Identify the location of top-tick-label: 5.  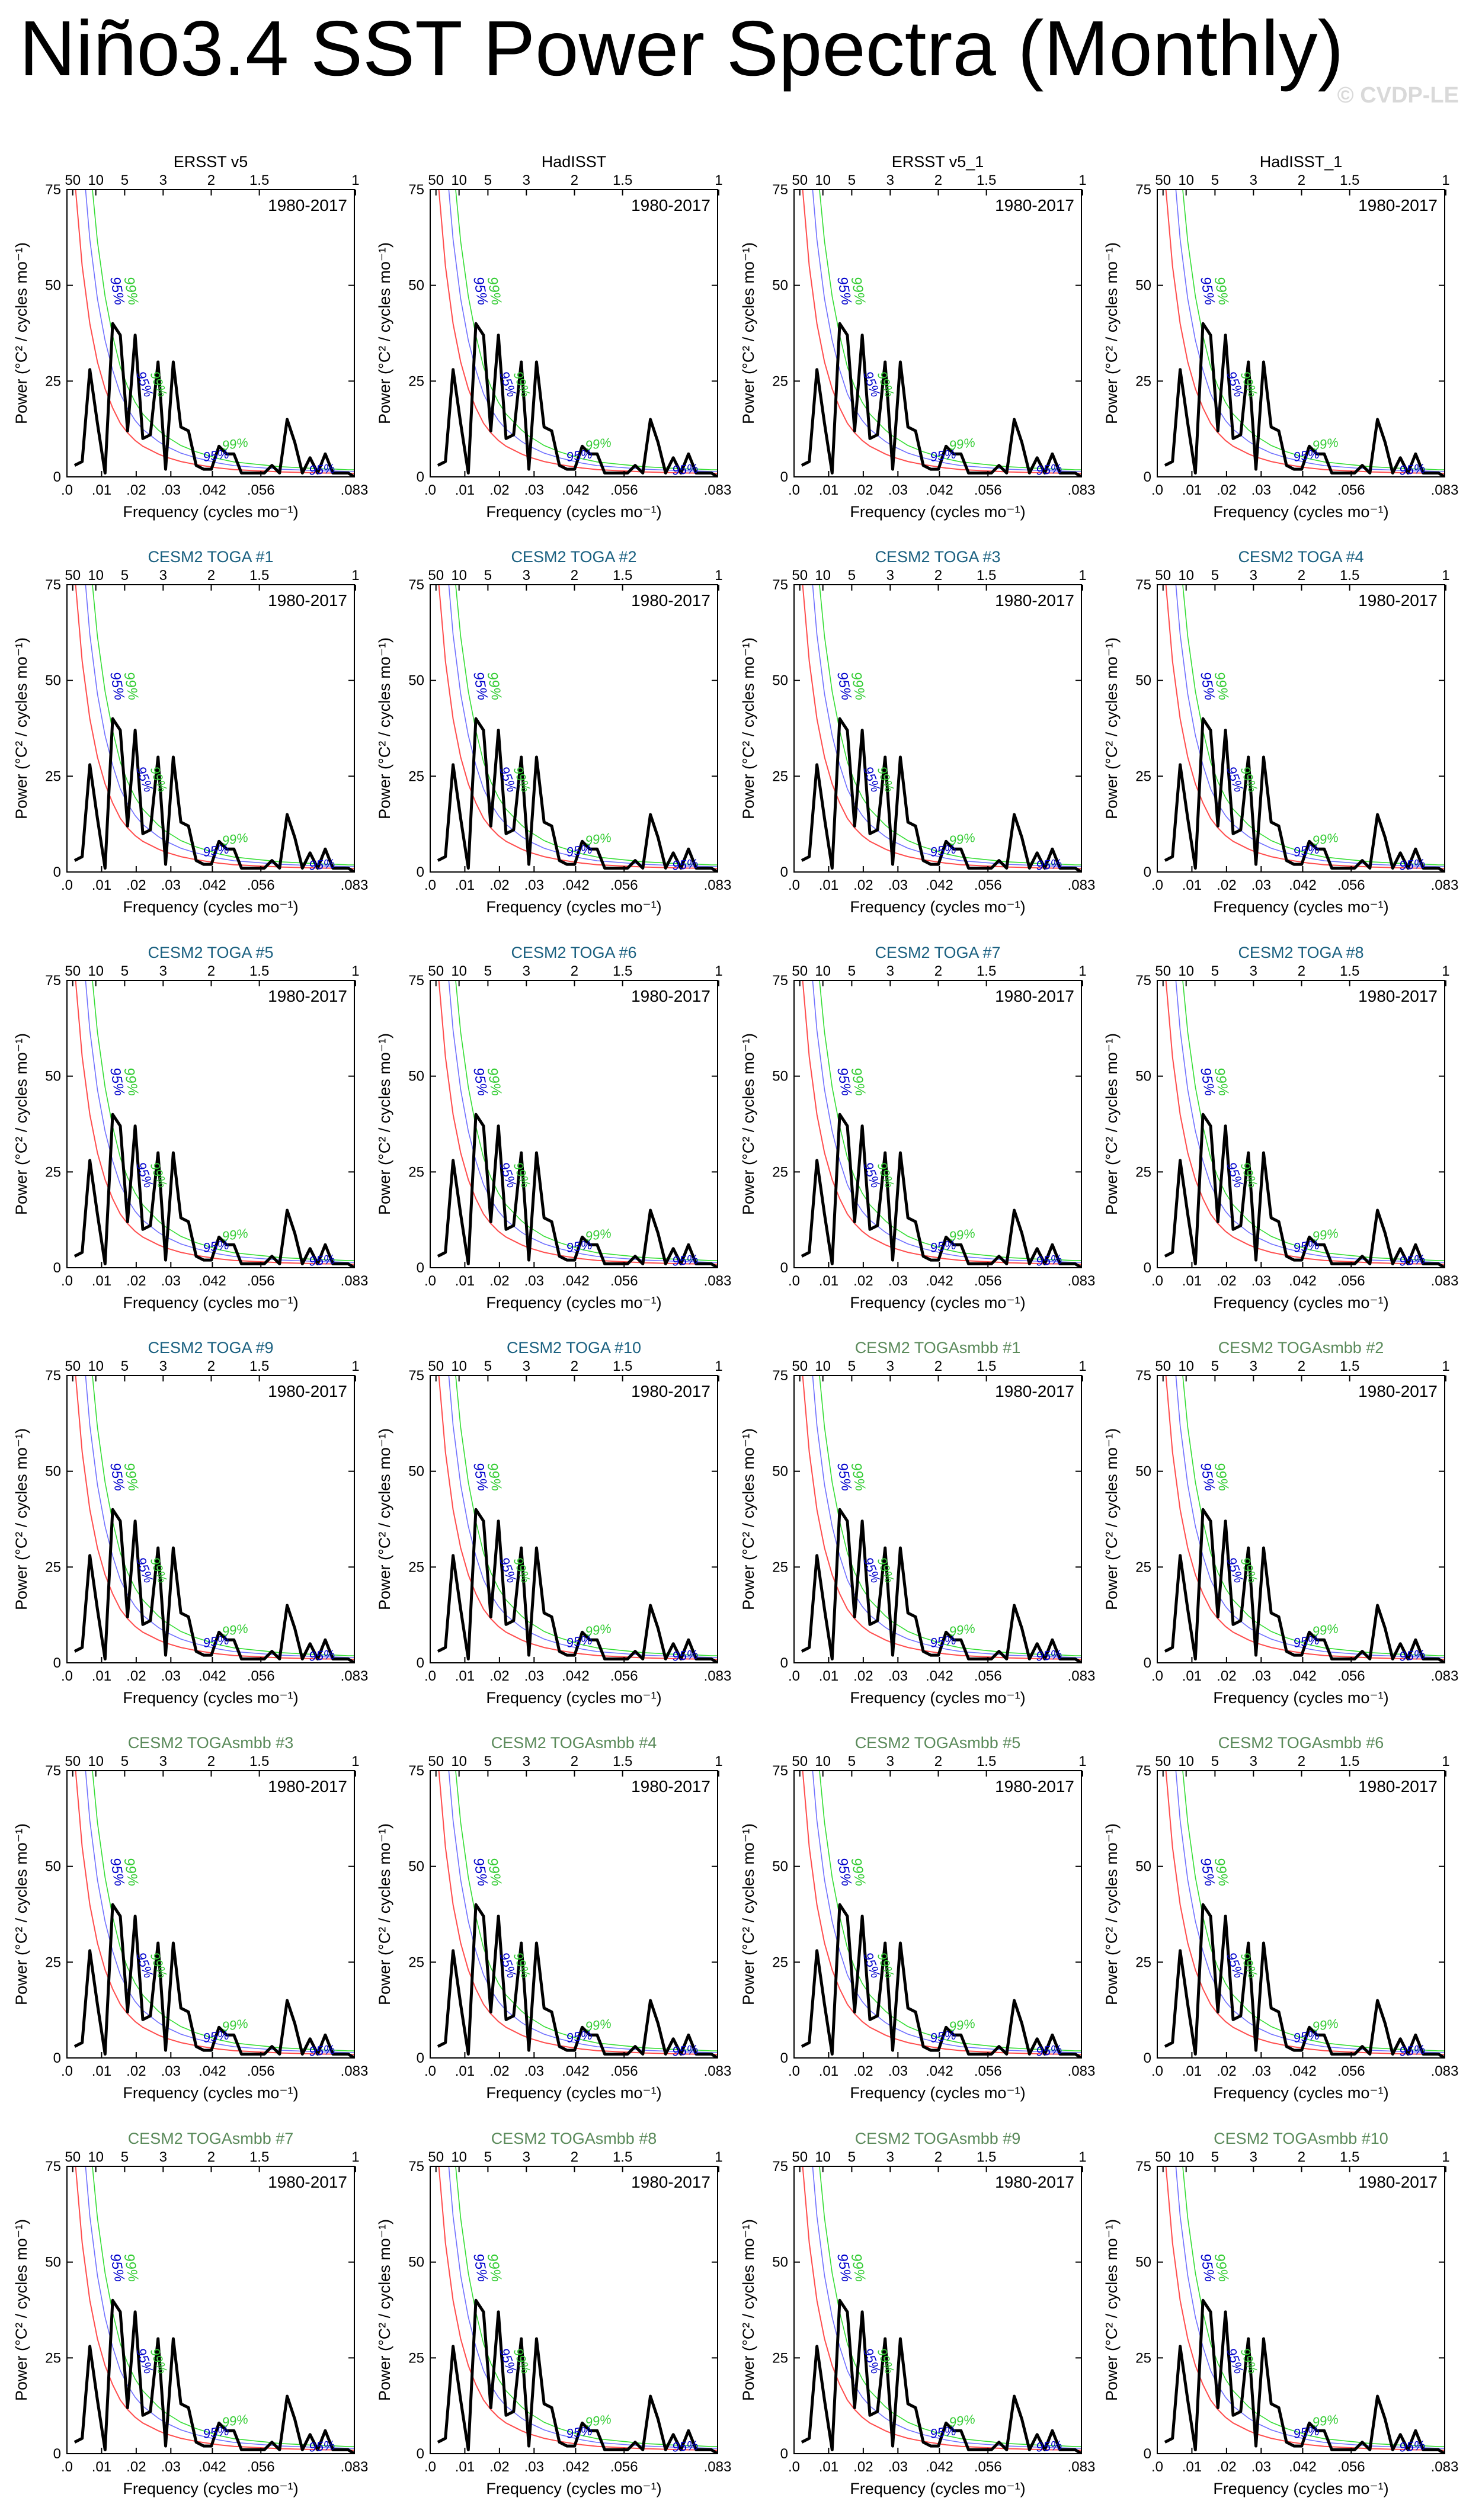
(852, 971).